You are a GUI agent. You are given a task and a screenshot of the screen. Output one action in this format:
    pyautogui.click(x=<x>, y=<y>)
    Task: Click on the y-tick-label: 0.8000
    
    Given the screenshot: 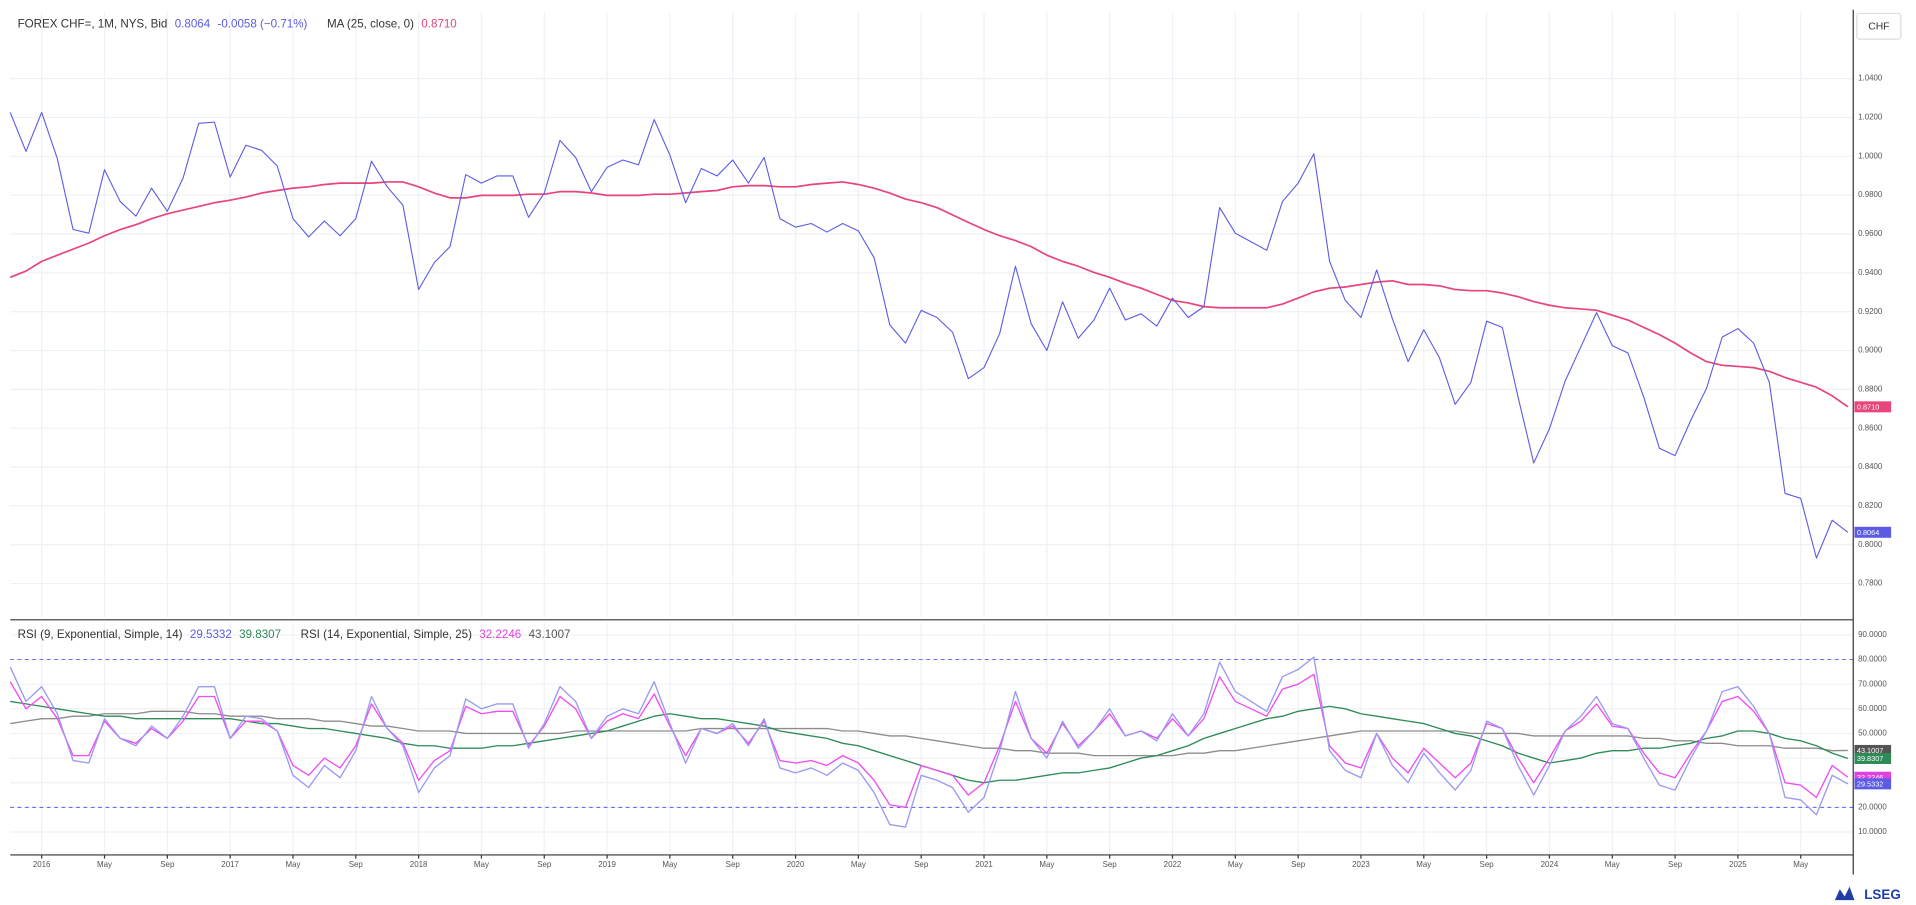 What is the action you would take?
    pyautogui.click(x=1870, y=544)
    